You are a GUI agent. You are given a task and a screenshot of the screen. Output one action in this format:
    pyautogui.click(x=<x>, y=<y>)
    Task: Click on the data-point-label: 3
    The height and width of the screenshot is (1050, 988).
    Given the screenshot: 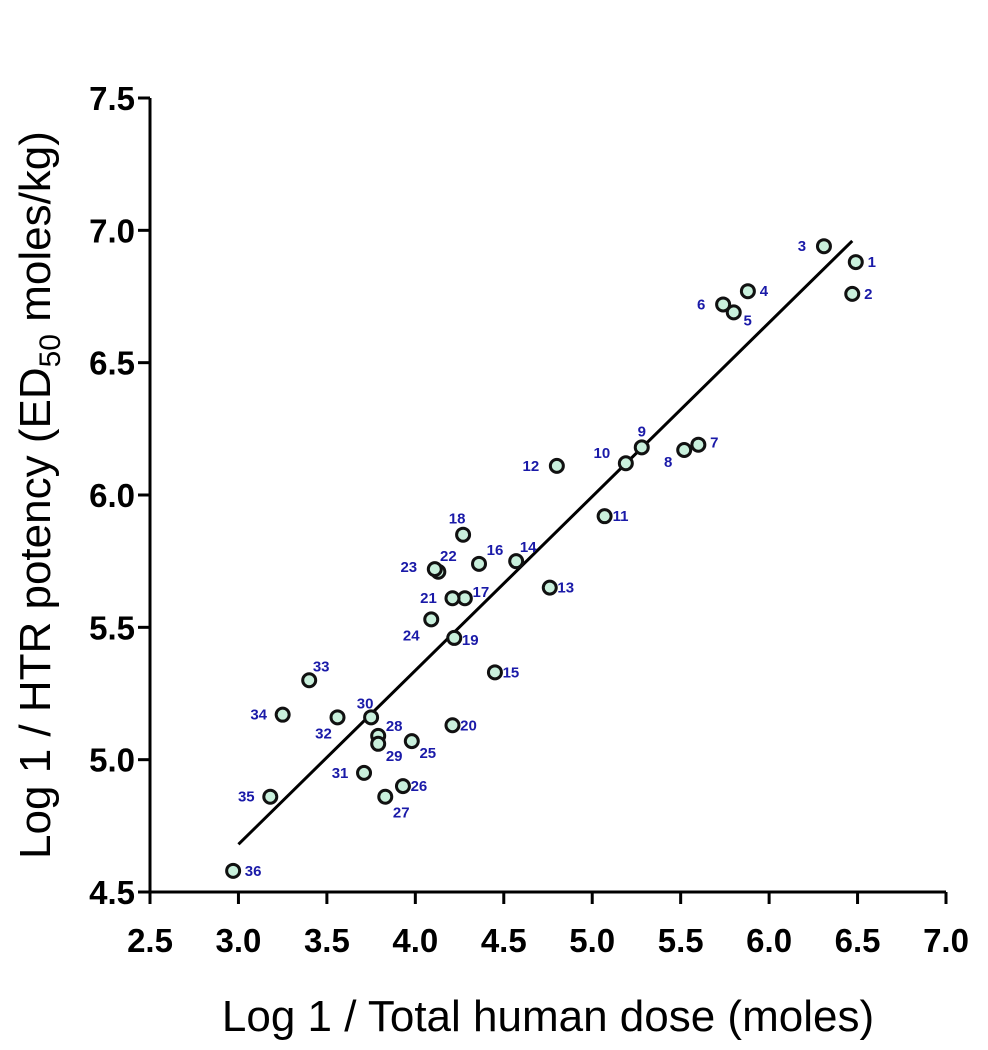 What is the action you would take?
    pyautogui.click(x=802, y=246)
    